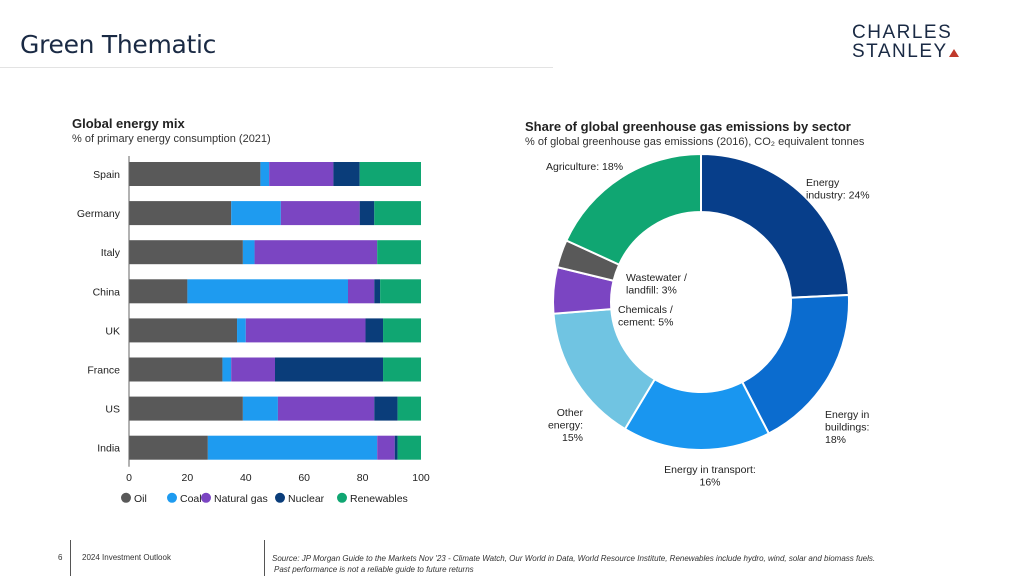 The height and width of the screenshot is (576, 1024). Describe the element at coordinates (126, 497) in the screenshot. I see `legend-marker-oil` at that location.